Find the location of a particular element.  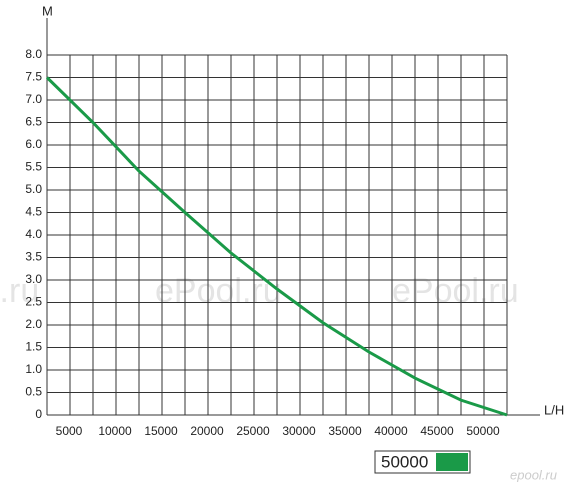

legend-label: 50000 is located at coordinates (404, 461).